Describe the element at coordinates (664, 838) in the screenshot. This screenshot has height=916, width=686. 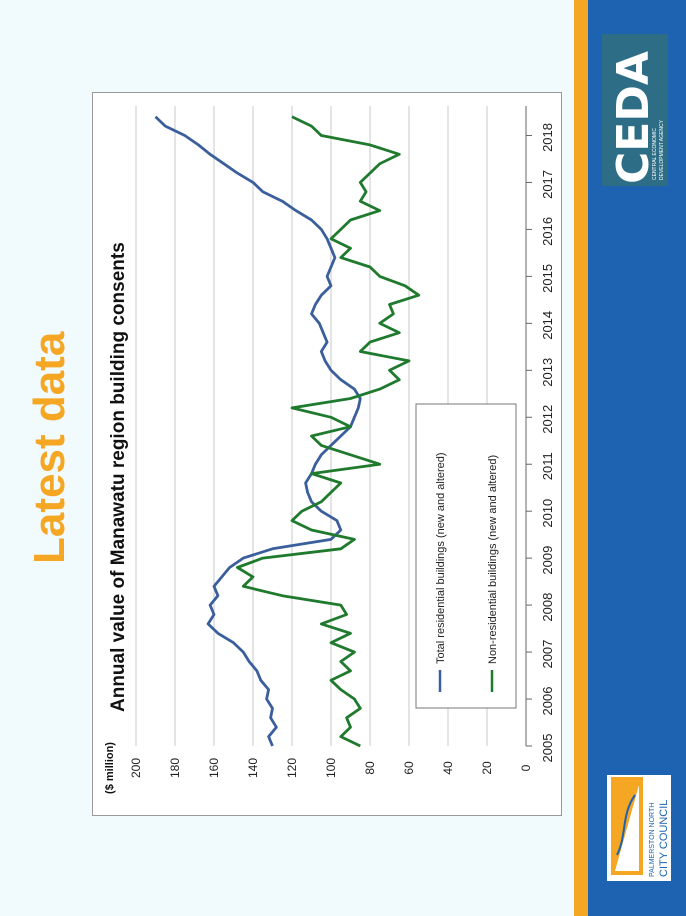
I see `council-line-2: CITY COUNCIL` at that location.